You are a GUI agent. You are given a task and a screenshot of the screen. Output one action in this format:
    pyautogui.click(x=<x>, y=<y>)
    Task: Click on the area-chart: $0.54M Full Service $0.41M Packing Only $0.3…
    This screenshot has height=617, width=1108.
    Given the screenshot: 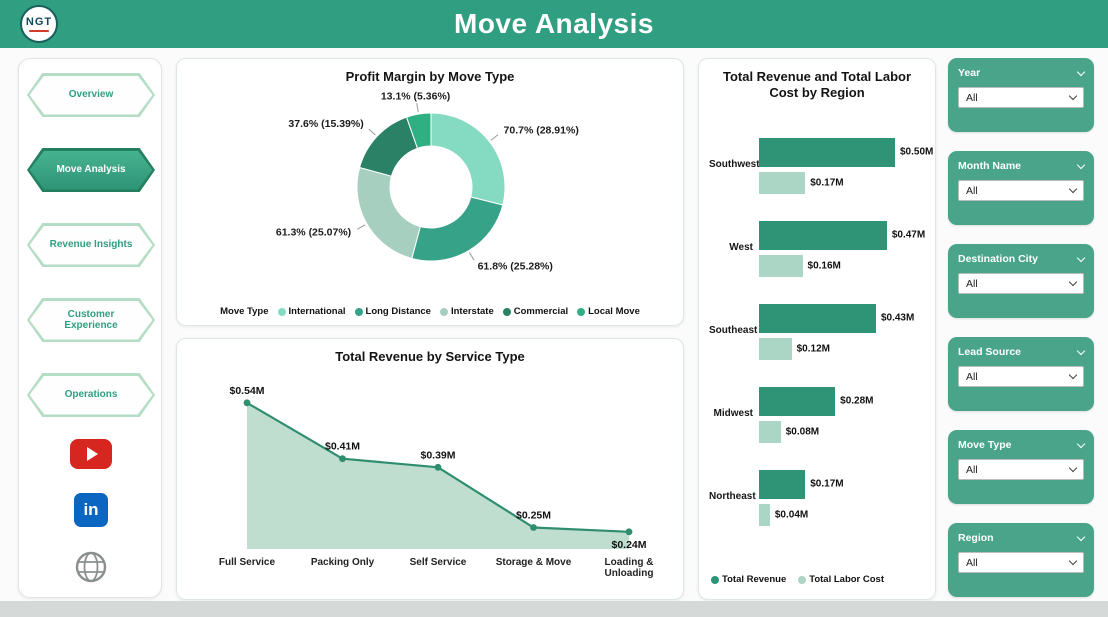 What is the action you would take?
    pyautogui.click(x=436, y=482)
    